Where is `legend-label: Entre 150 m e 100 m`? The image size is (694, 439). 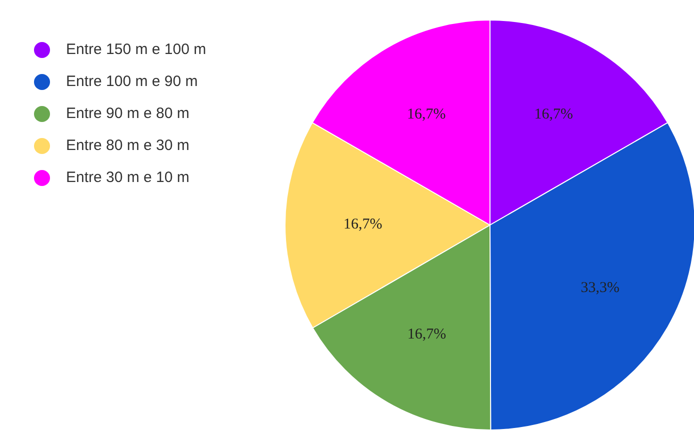 legend-label: Entre 150 m e 100 m is located at coordinates (136, 49).